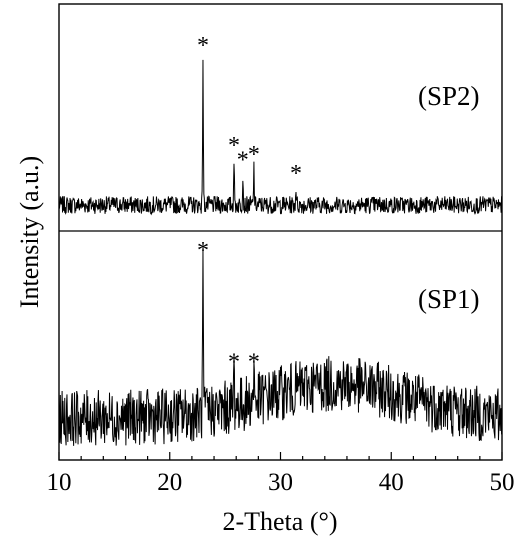  Describe the element at coordinates (29, 232) in the screenshot. I see `y-axis-title: Intensity (a.u.)` at that location.